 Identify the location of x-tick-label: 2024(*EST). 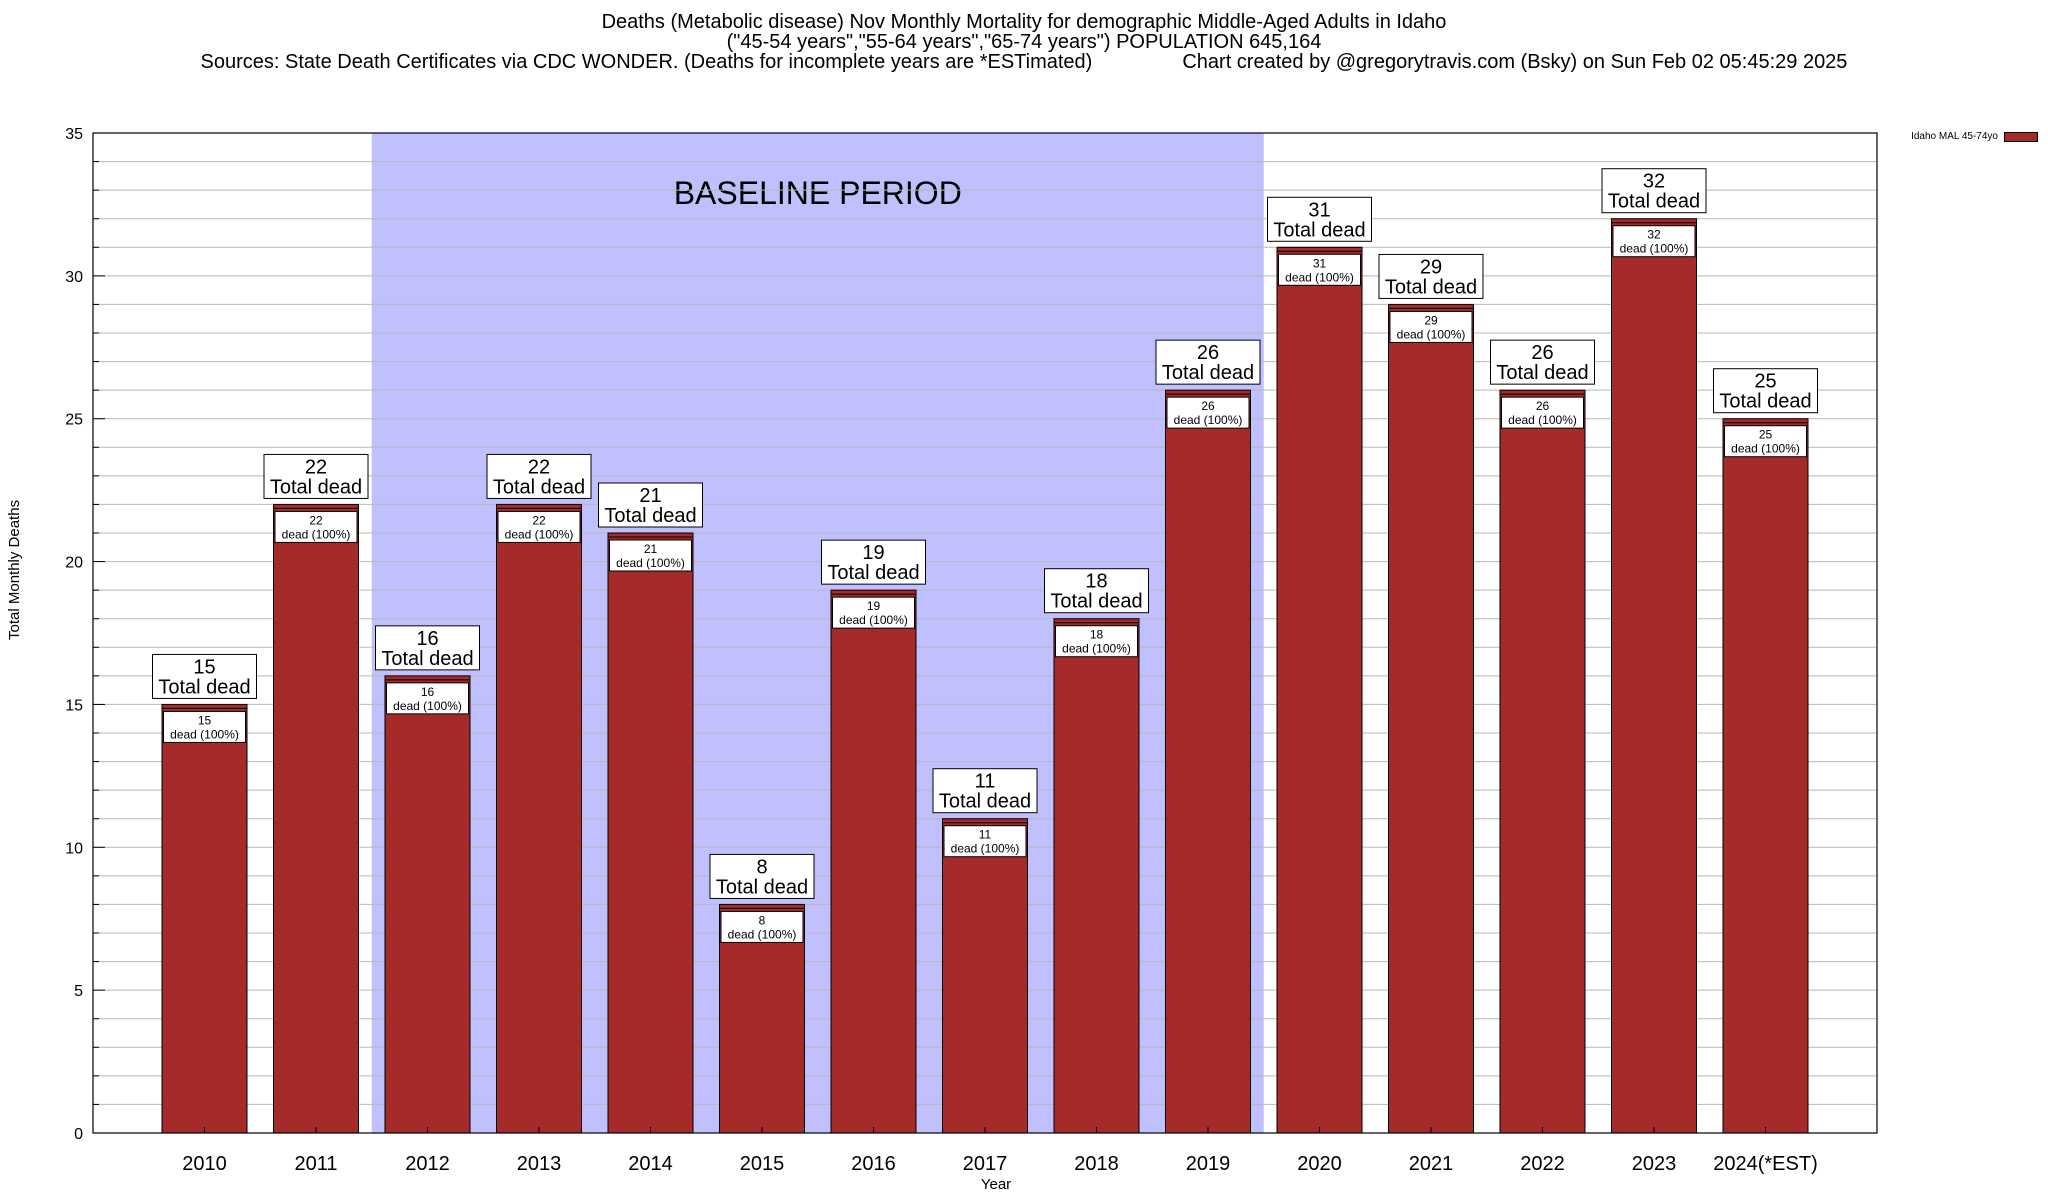
(1765, 1164).